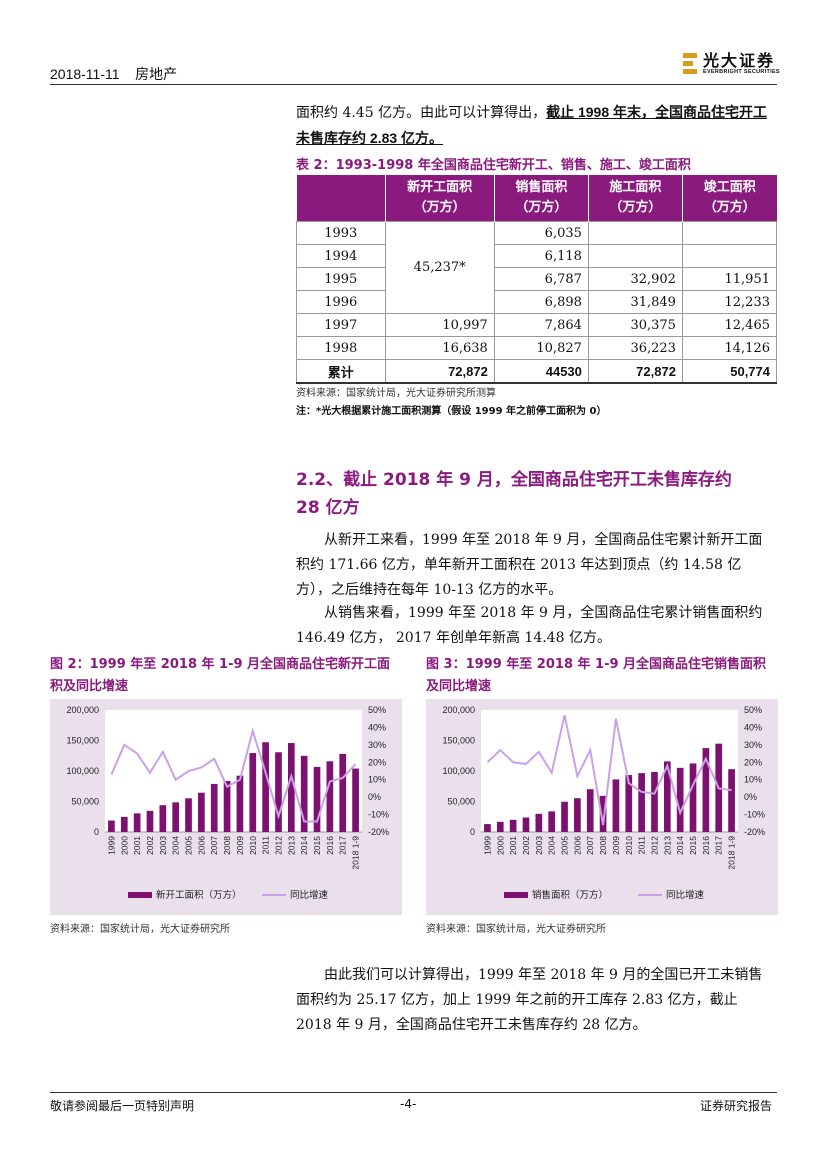 This screenshot has width=827, height=1169. What do you see at coordinates (690, 63) in the screenshot?
I see `logo-mark-icon` at bounding box center [690, 63].